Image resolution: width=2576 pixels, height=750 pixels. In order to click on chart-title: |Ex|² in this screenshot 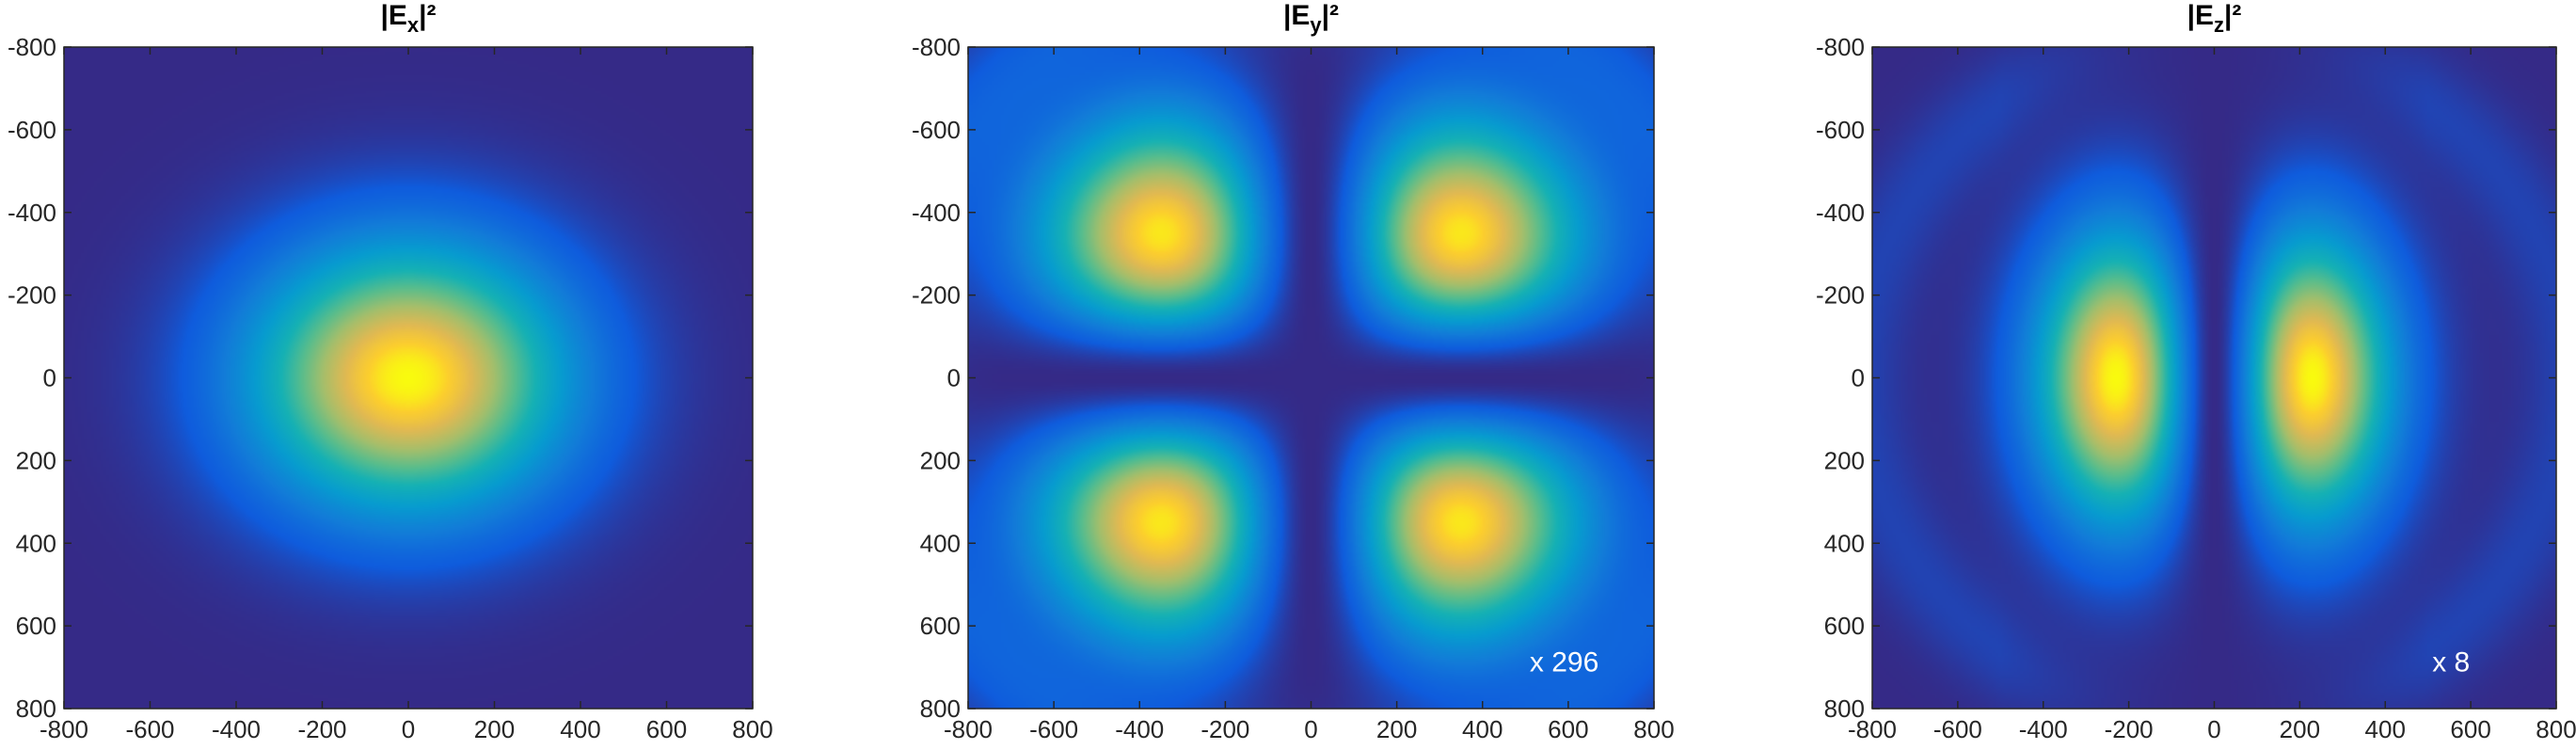, I will do `click(408, 18)`.